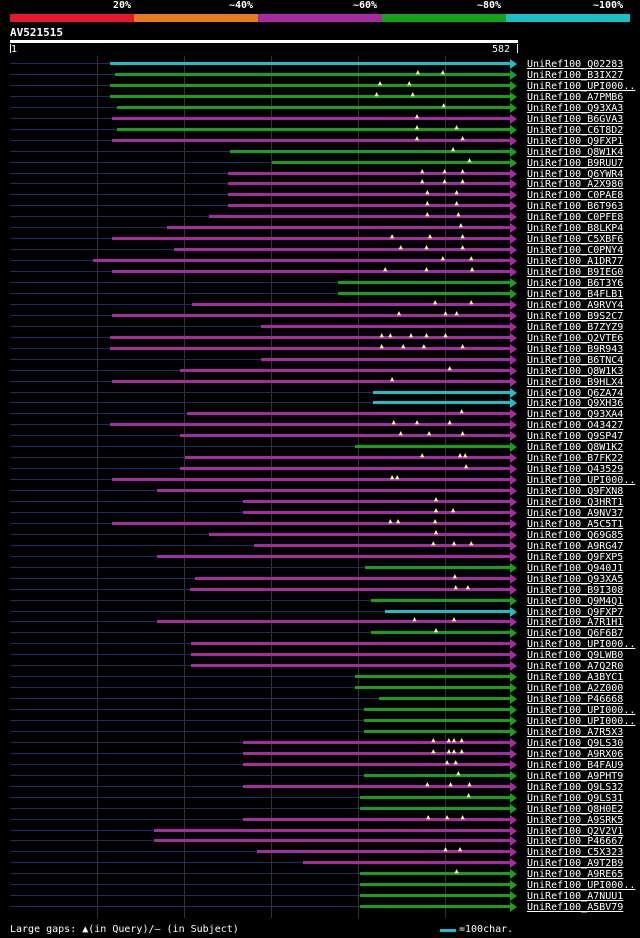  What do you see at coordinates (575, 689) in the screenshot?
I see `hit-label-link: UniRef100_A2Z000` at bounding box center [575, 689].